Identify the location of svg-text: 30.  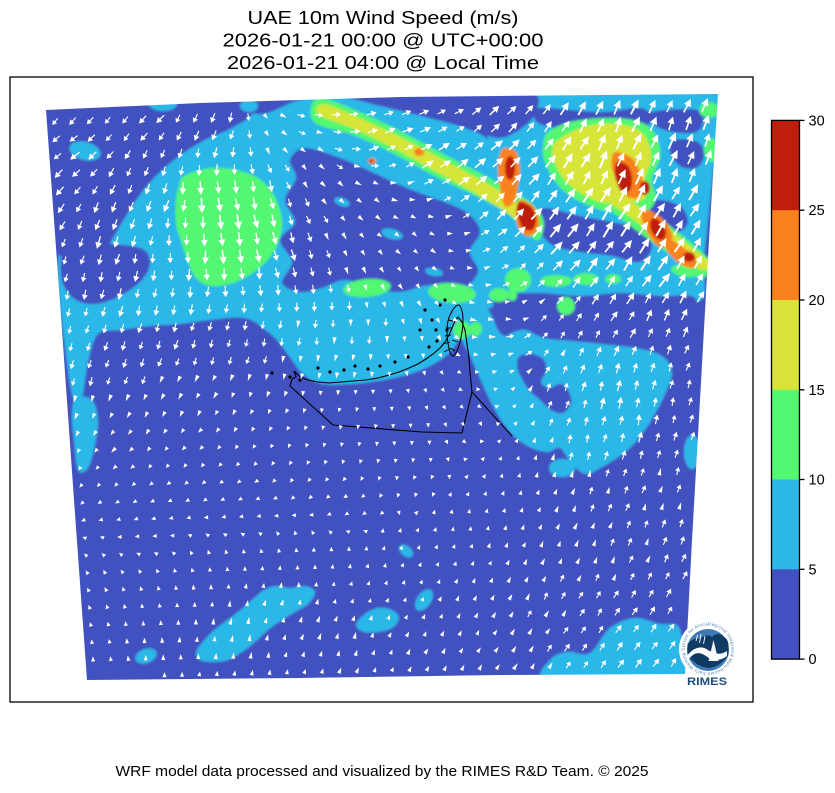
(817, 121).